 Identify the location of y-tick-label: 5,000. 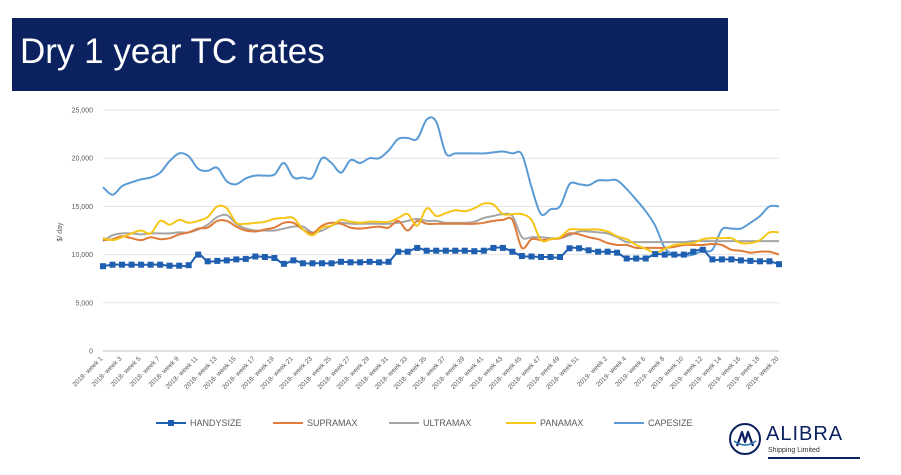
(84, 303).